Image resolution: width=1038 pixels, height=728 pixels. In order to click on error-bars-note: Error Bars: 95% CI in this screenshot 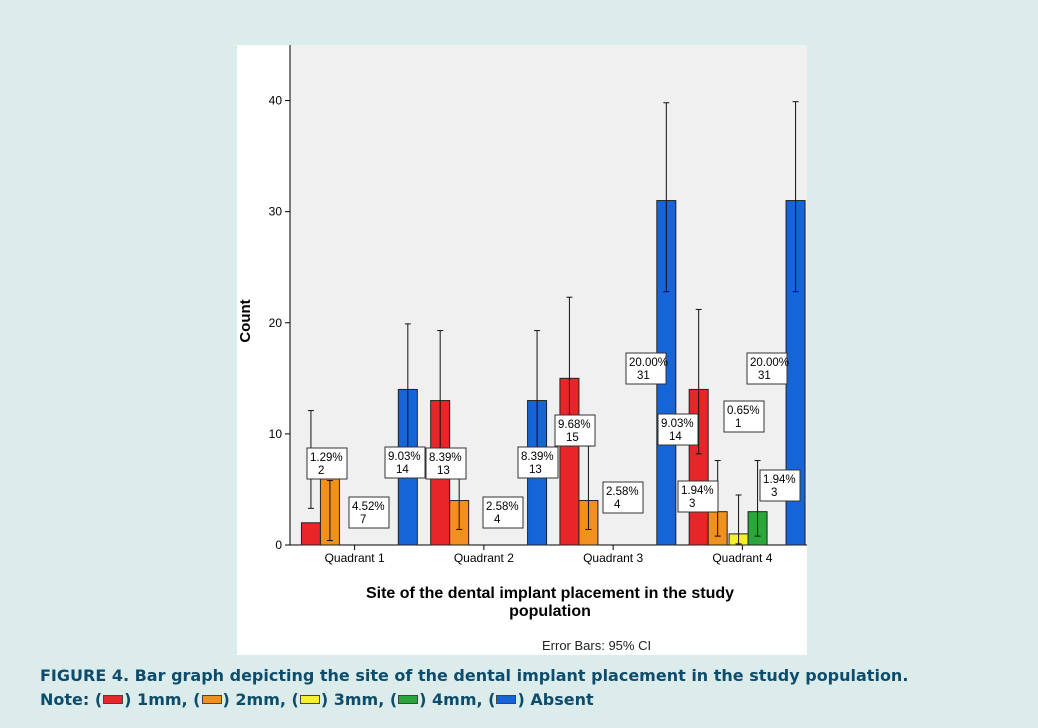, I will do `click(596, 645)`.